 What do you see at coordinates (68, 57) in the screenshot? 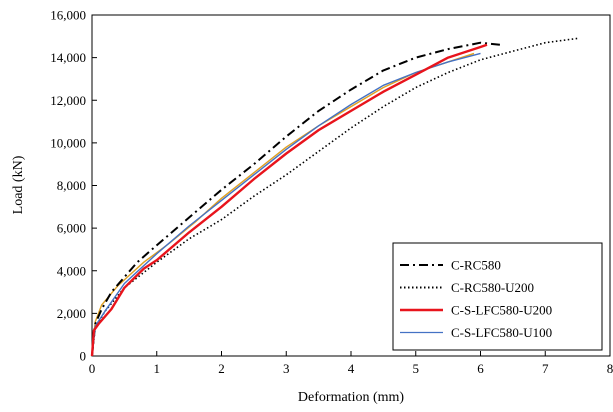
I see `y-tick-label: 14,000` at bounding box center [68, 57].